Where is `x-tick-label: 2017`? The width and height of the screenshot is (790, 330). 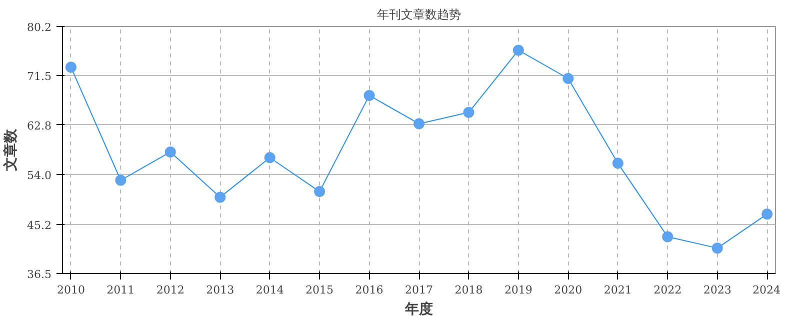 x-tick-label: 2017 is located at coordinates (419, 290).